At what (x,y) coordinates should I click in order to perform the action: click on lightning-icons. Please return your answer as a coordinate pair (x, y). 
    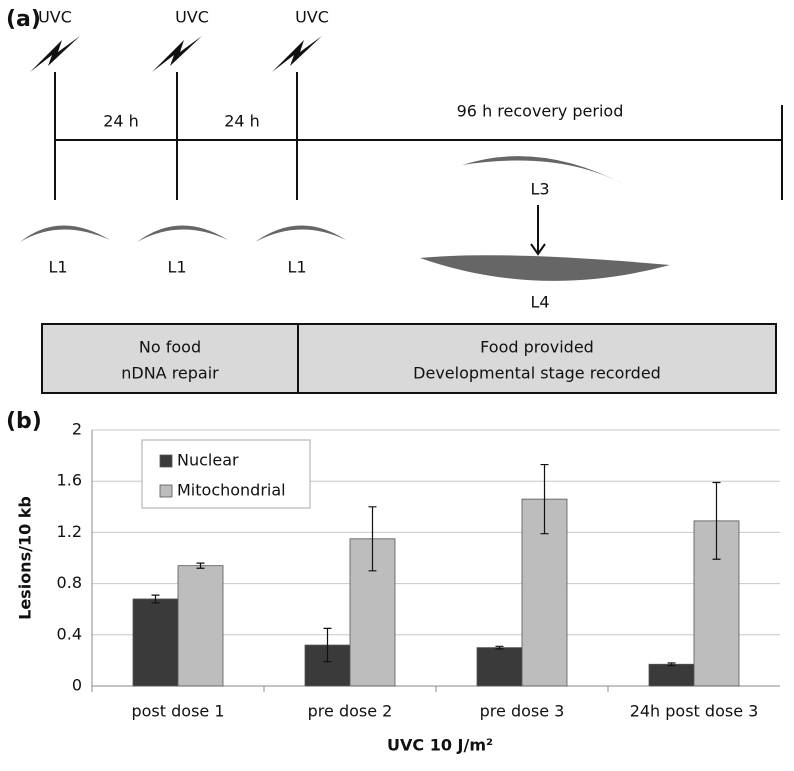
    Looking at the image, I should click on (176, 54).